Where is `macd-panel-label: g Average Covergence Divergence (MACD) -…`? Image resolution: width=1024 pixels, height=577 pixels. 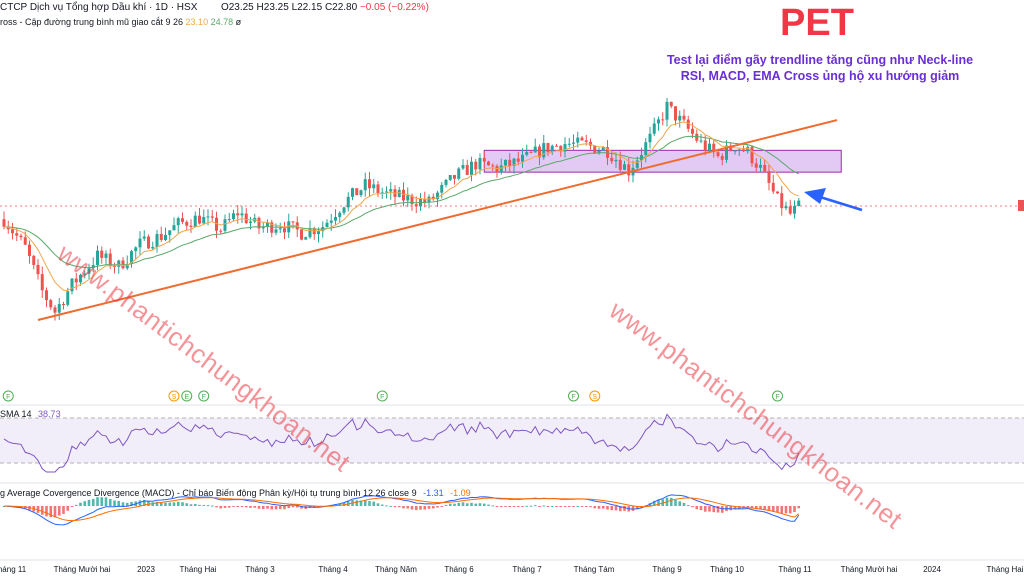 macd-panel-label: g Average Covergence Divergence (MACD) -… is located at coordinates (235, 493).